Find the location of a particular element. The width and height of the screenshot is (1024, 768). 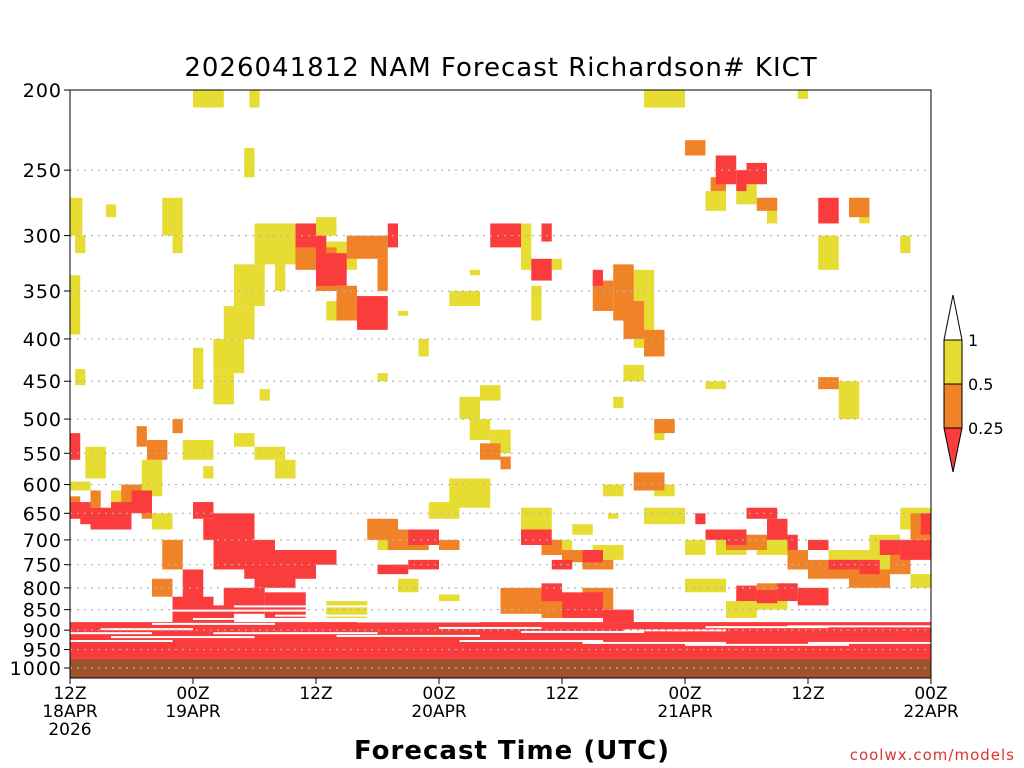

y-tick-label: 600 is located at coordinates (42, 486).